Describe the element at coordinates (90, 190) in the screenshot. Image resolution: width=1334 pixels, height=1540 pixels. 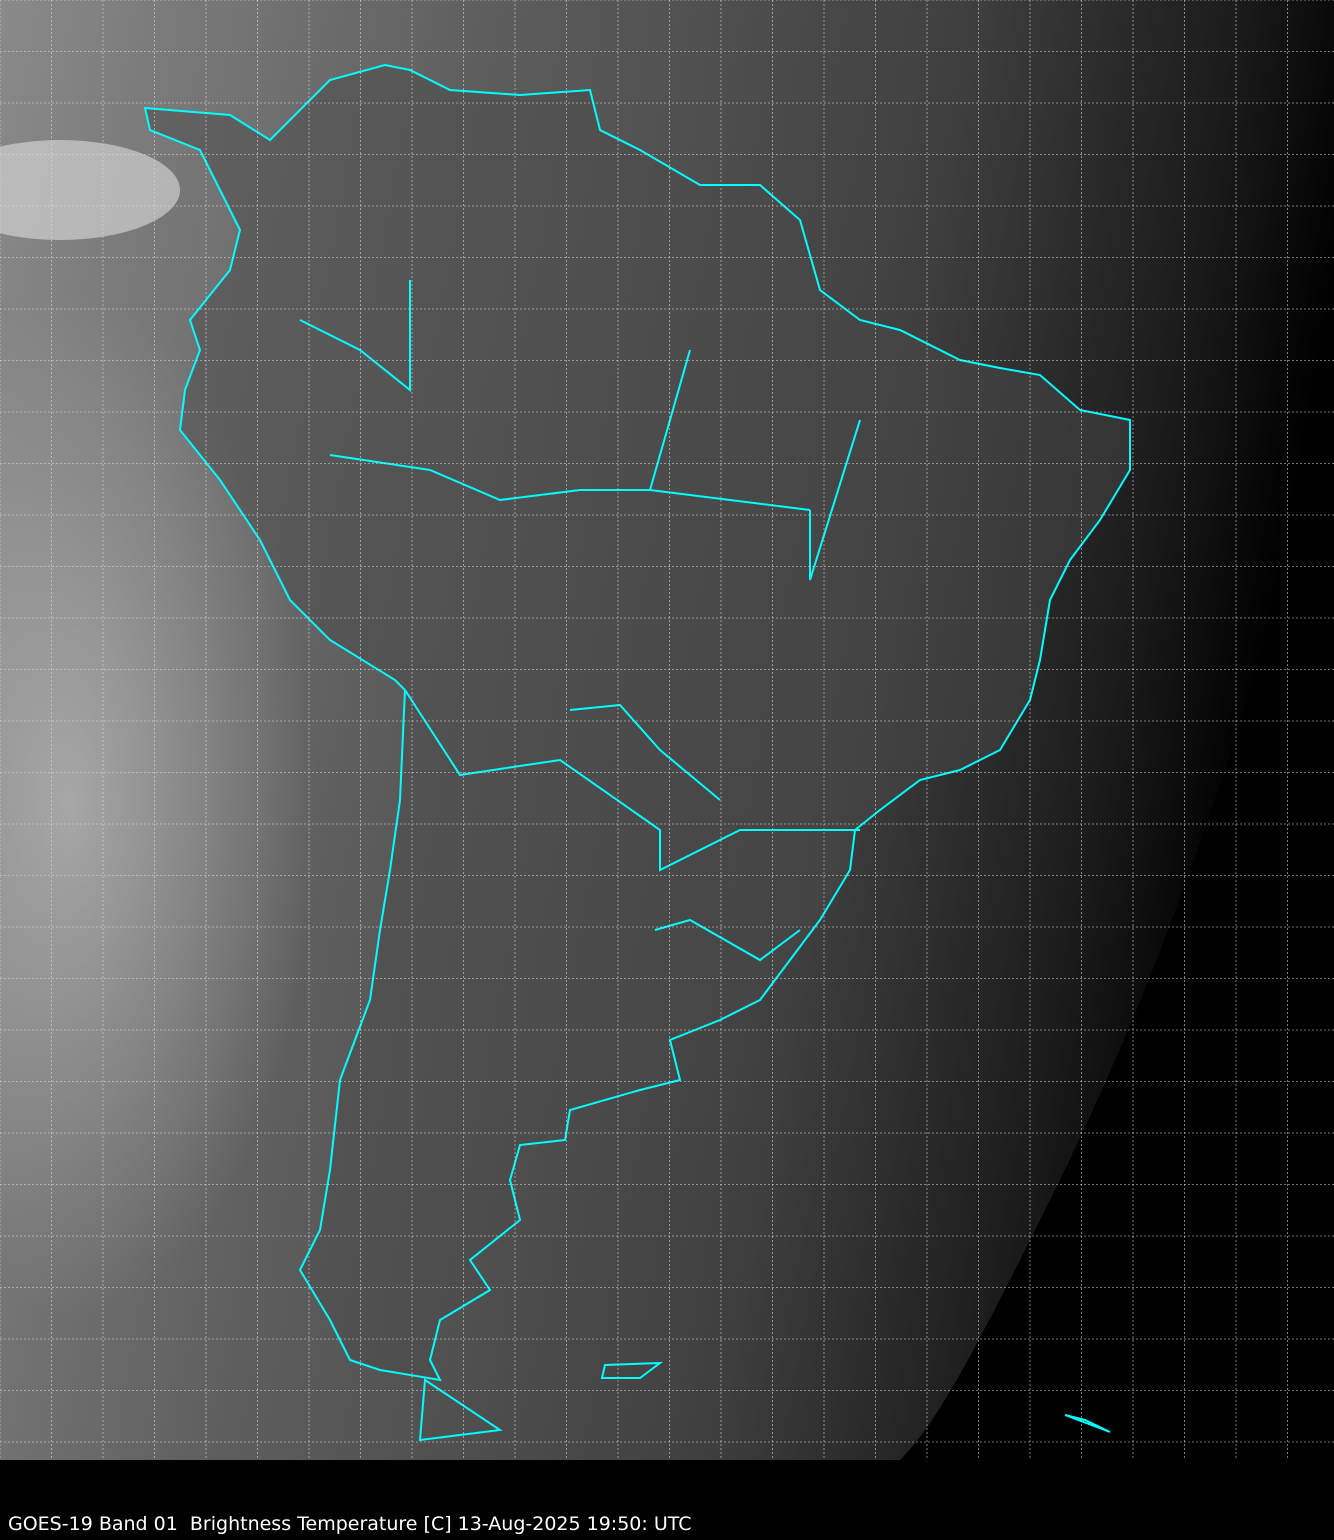
I see `cloud-mass` at that location.